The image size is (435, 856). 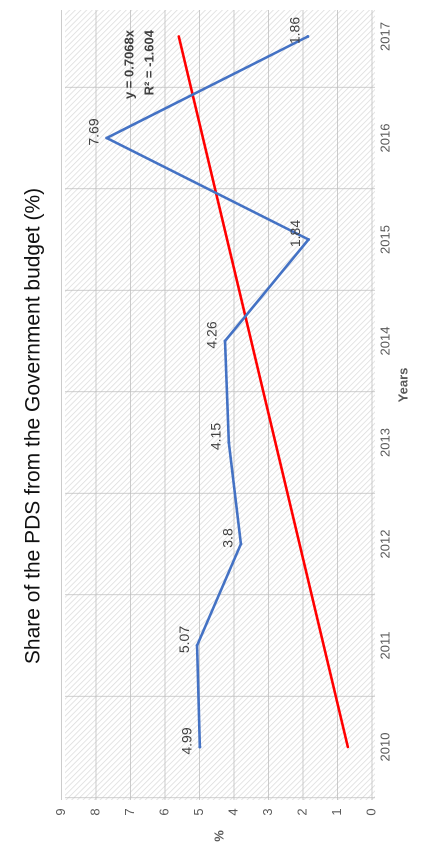 What do you see at coordinates (295, 30) in the screenshot?
I see `data-label-2017: 1.86` at bounding box center [295, 30].